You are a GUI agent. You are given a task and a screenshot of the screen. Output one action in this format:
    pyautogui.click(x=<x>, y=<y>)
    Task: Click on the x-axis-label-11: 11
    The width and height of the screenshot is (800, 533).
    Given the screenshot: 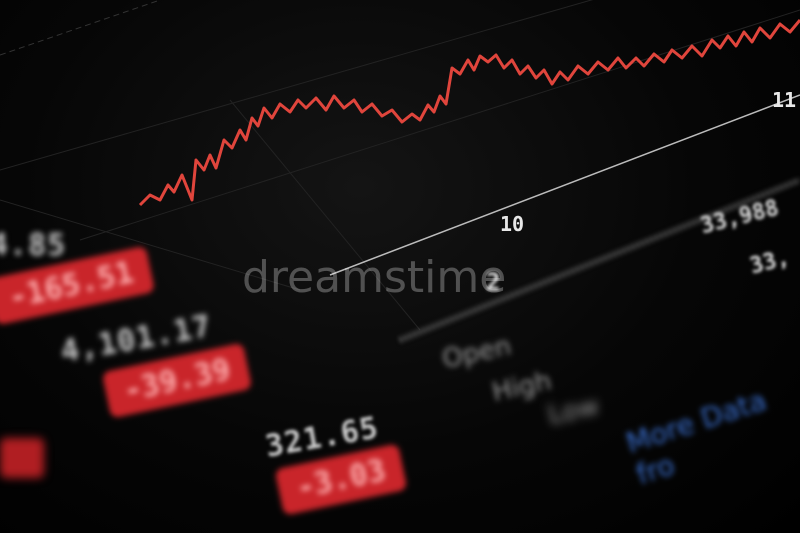 What is the action you would take?
    pyautogui.click(x=784, y=100)
    